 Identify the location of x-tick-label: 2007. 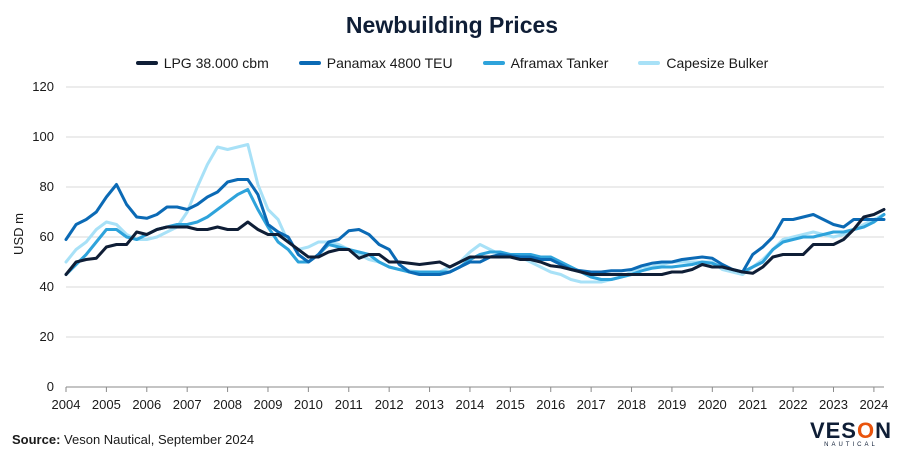
(187, 404).